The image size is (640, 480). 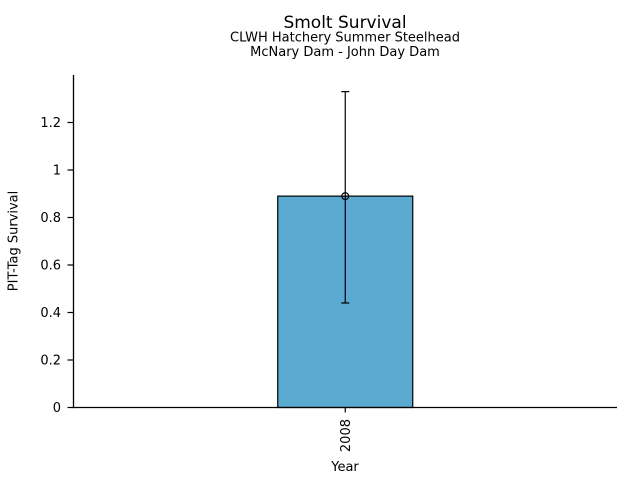 What do you see at coordinates (345, 52) in the screenshot?
I see `chart-subtitle-line2: McNary Dam - John Day Dam` at bounding box center [345, 52].